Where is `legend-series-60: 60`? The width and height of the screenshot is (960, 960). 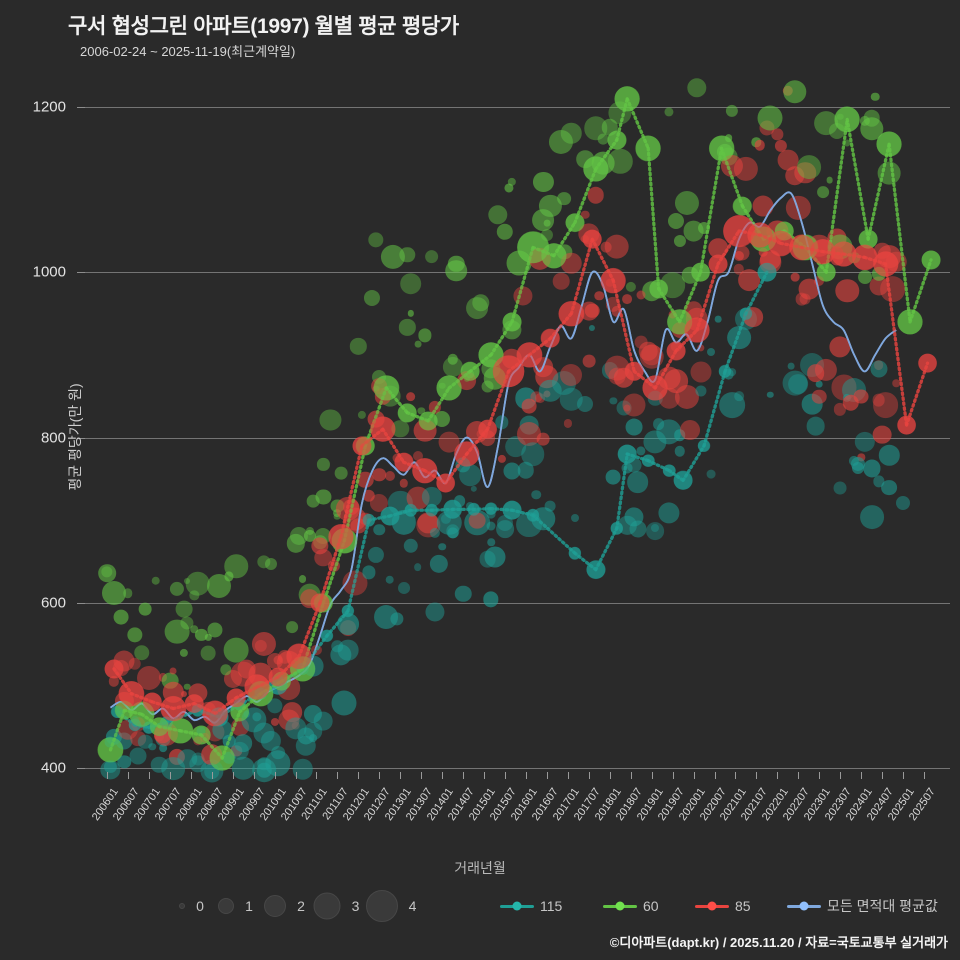
legend-series-60: 60 is located at coordinates (631, 906).